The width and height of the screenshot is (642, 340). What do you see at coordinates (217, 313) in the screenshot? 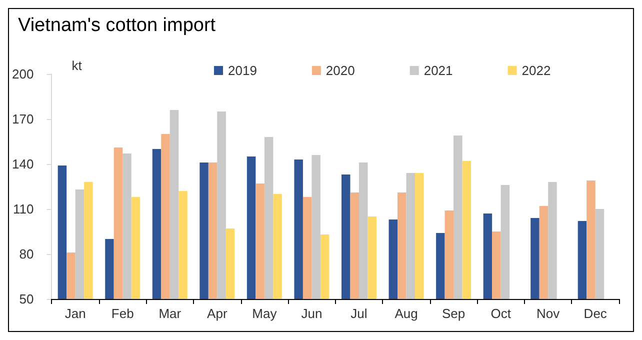
I see `x-tick-label: Apr` at bounding box center [217, 313].